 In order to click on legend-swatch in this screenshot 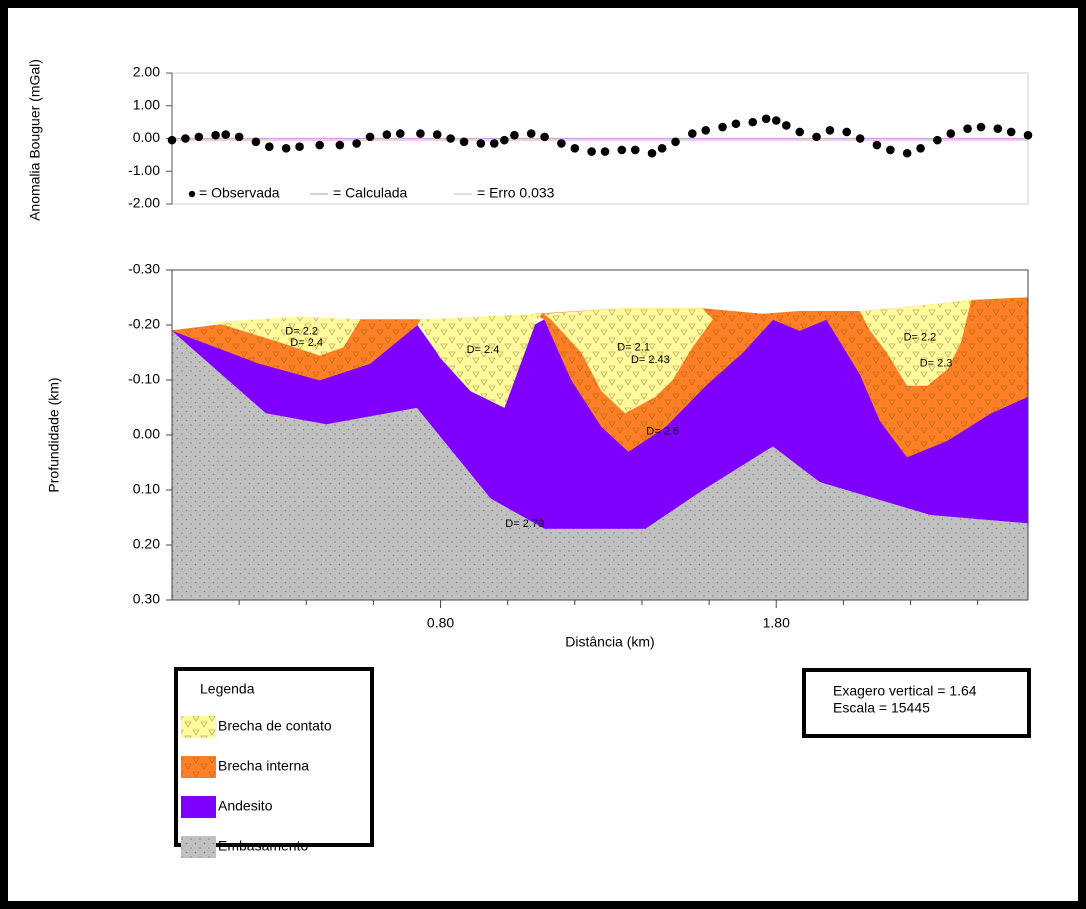, I will do `click(198, 807)`.